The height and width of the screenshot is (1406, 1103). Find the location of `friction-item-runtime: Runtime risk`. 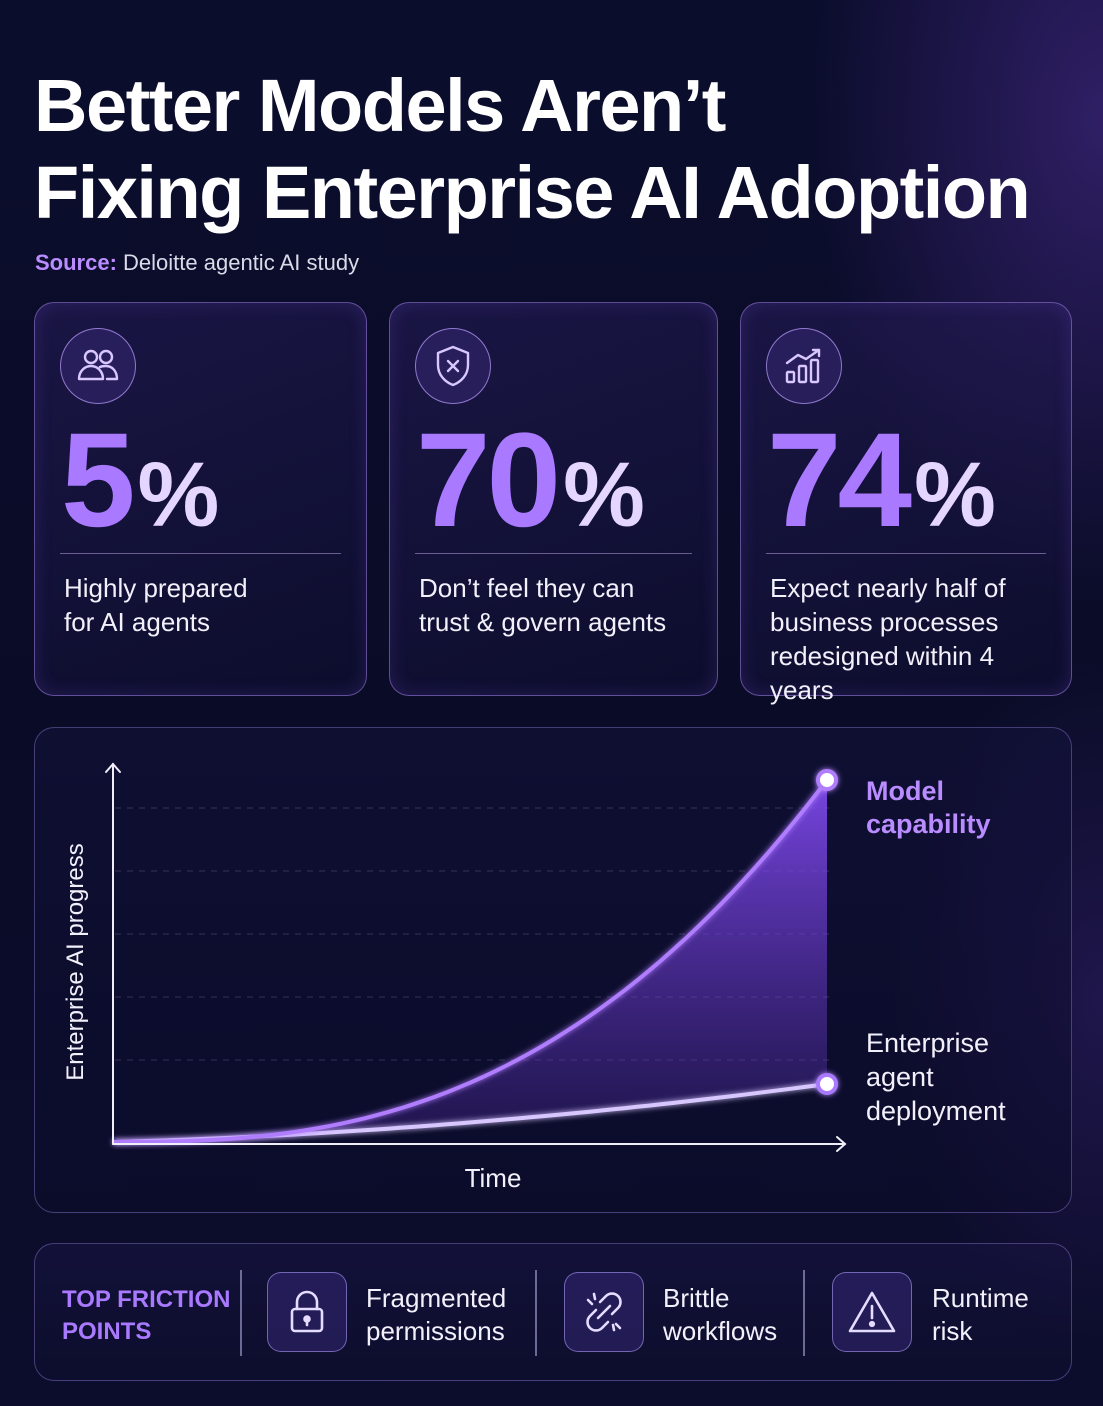

friction-item-runtime: Runtime risk is located at coordinates (980, 1315).